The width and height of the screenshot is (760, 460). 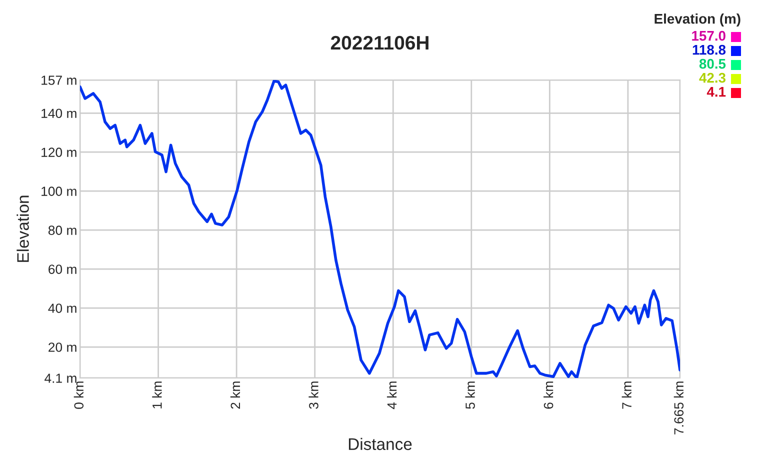 I want to click on x-tick-label: 7.665 km, so click(x=679, y=408).